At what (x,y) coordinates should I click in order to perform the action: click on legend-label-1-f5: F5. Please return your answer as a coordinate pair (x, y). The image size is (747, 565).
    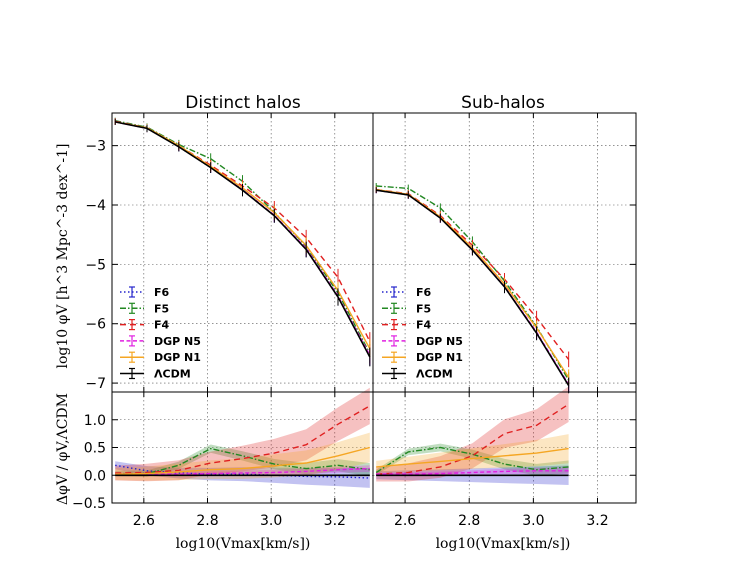
    Looking at the image, I should click on (423, 308).